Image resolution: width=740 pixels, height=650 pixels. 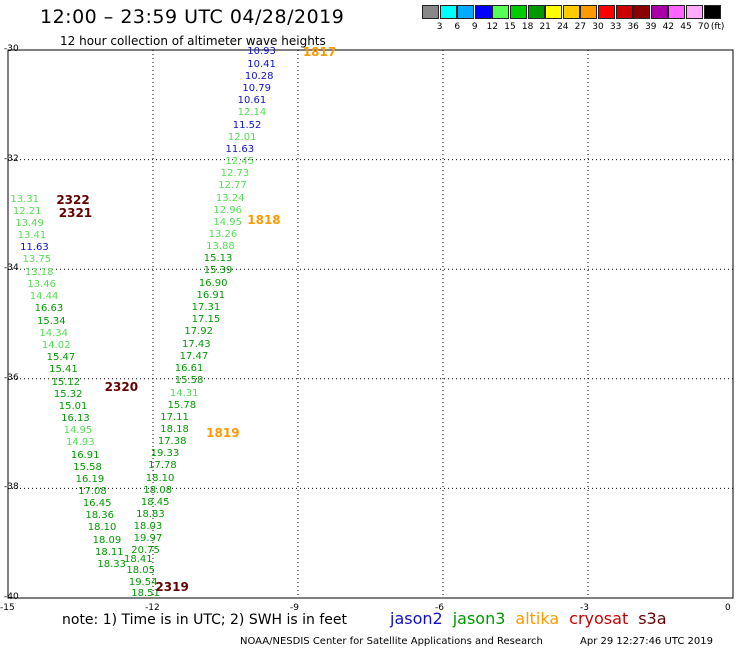 I want to click on satellite-legend-altika: altika, so click(x=537, y=618).